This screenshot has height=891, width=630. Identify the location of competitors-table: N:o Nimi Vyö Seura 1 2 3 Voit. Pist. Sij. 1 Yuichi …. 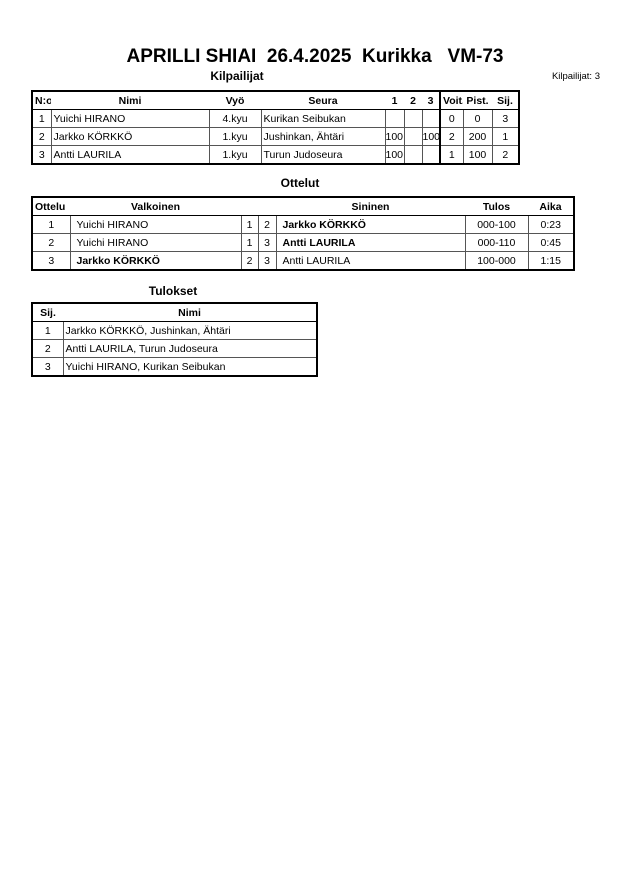
(275, 127).